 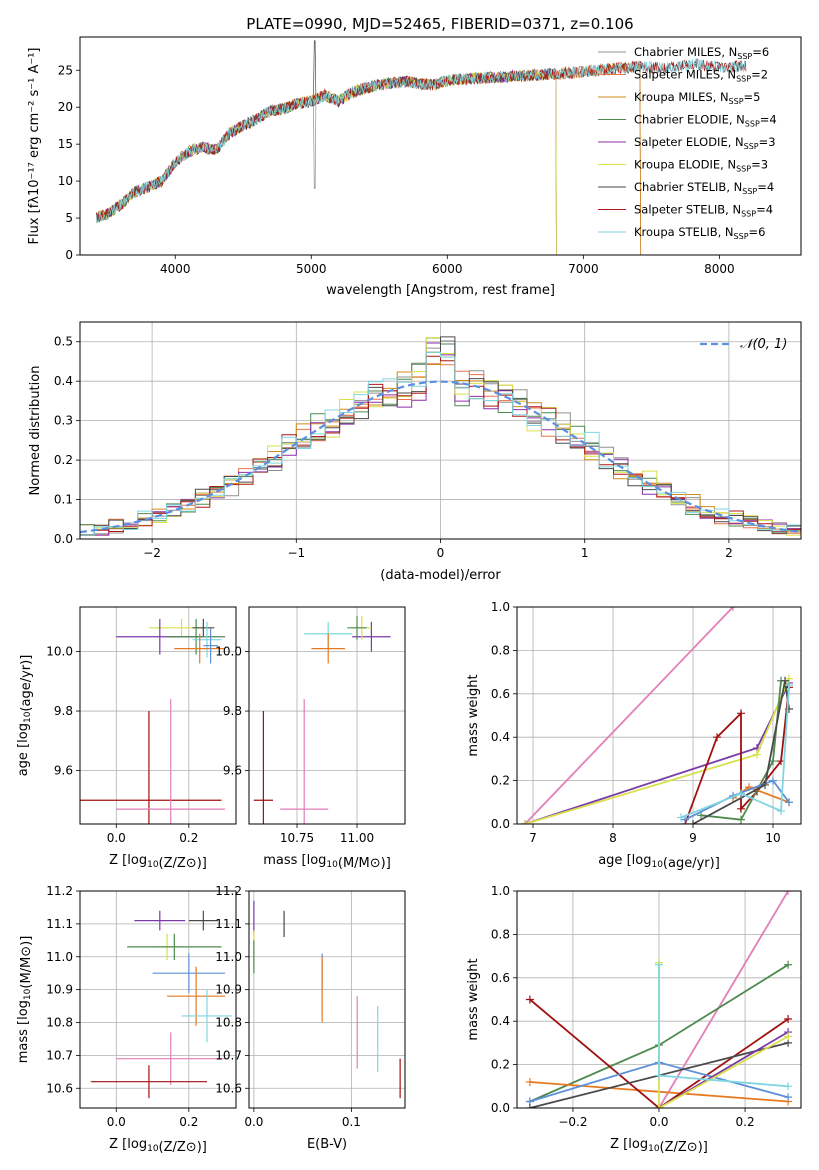 I want to click on y-axis-label: Flux [fλ10⁻¹⁷ erg cm⁻² s⁻¹ A⁻¹], so click(x=34, y=146).